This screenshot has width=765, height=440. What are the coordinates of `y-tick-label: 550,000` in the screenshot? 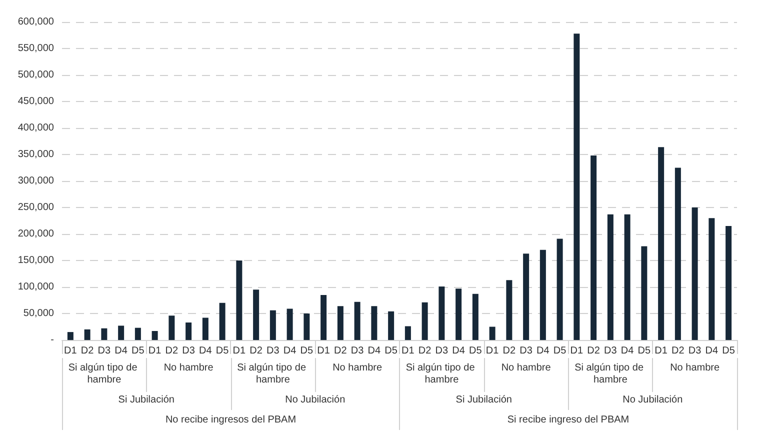 It's located at (36, 48).